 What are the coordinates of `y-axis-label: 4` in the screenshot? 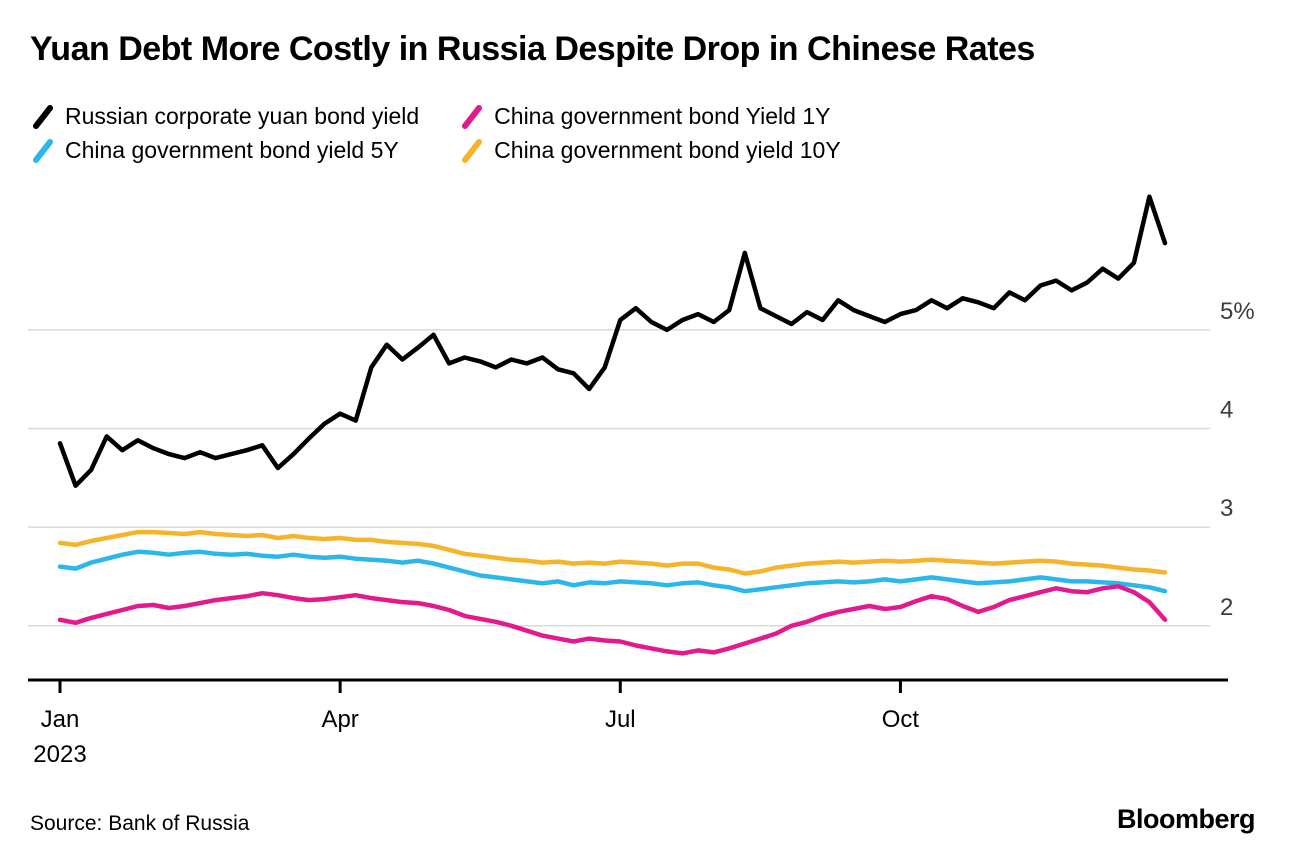 It's located at (1226, 410).